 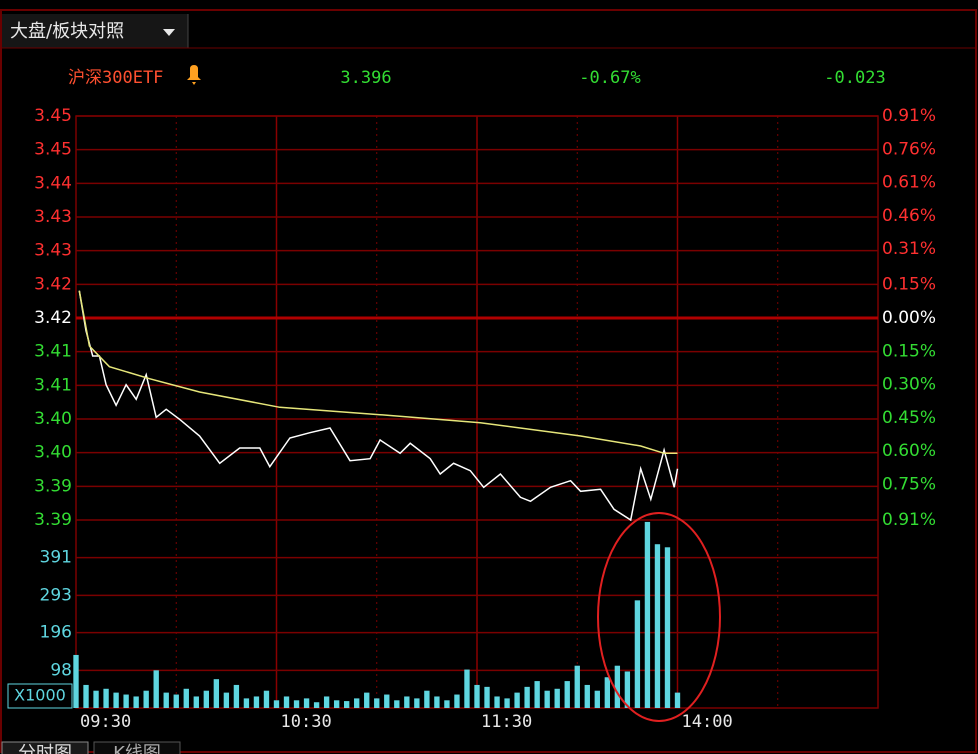 What do you see at coordinates (909, 451) in the screenshot?
I see `y2-tick-label: 0.60%` at bounding box center [909, 451].